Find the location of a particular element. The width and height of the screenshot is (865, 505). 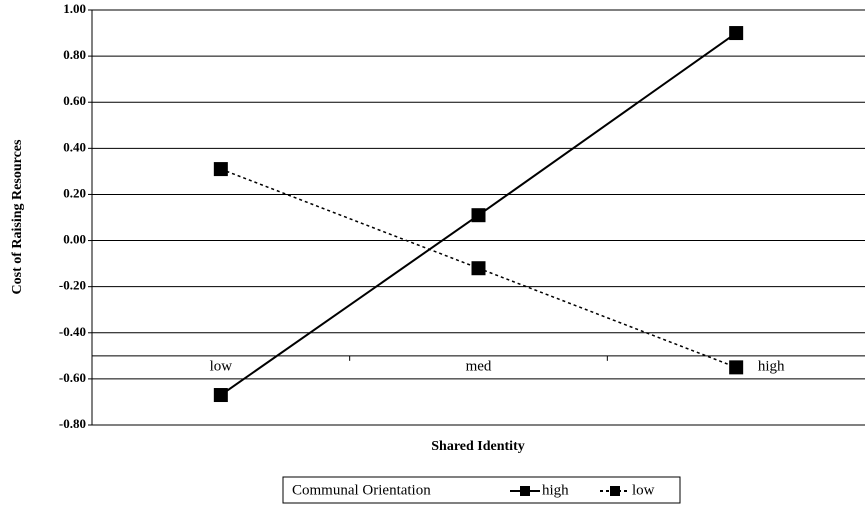

y-tick-label: -0.20 is located at coordinates (72, 285).